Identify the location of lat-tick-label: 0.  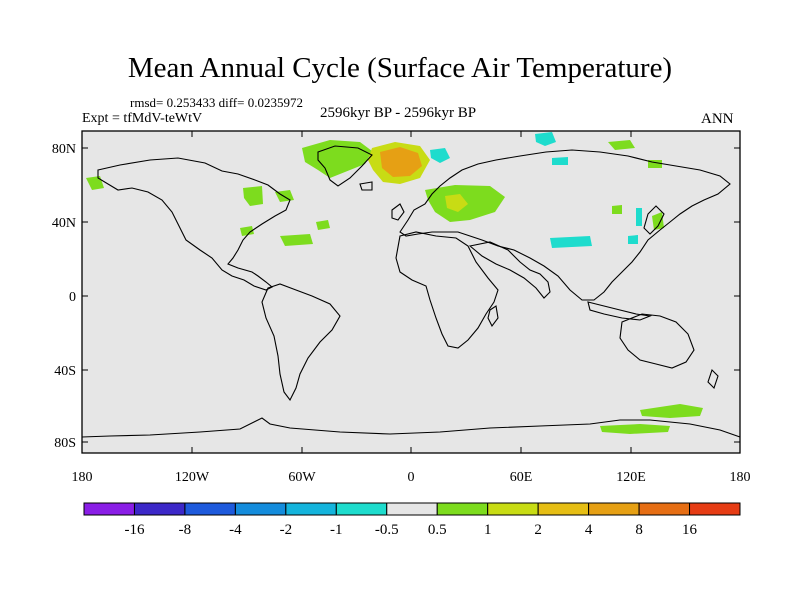
(72, 297).